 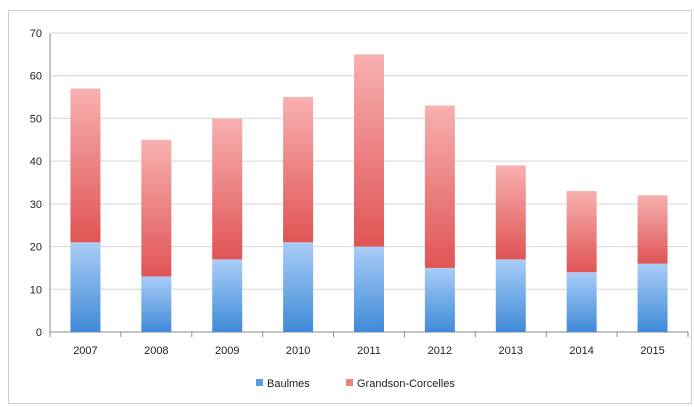 What do you see at coordinates (511, 351) in the screenshot?
I see `x-tick-label: 2013` at bounding box center [511, 351].